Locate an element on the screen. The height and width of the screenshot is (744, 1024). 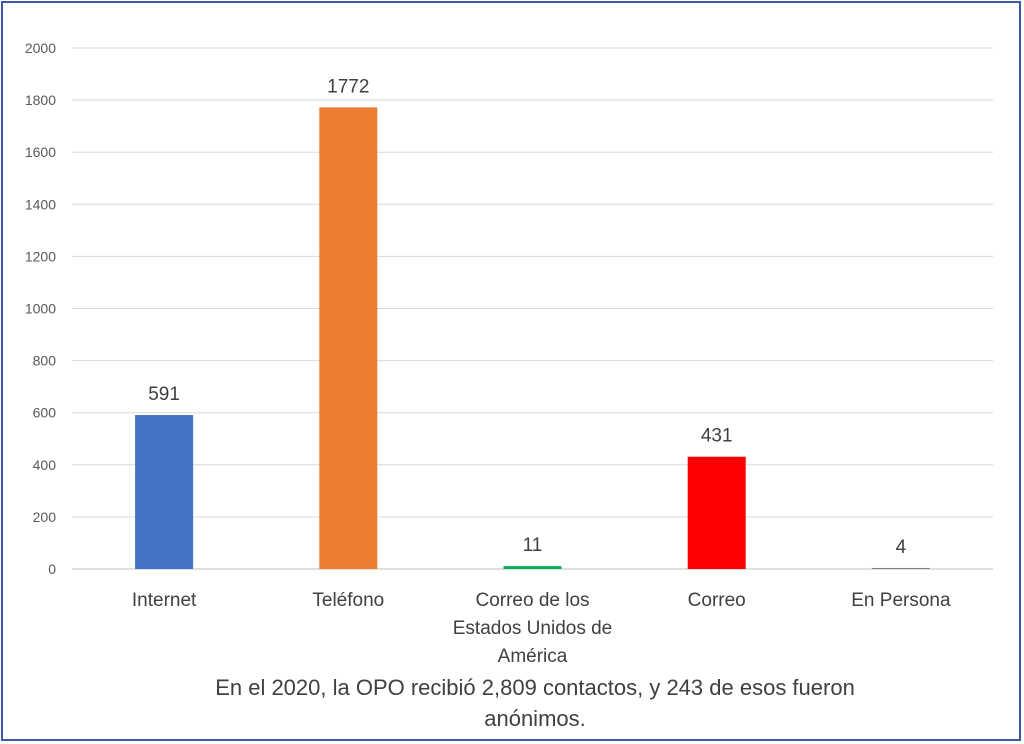
x-tick-label: Correo is located at coordinates (717, 600).